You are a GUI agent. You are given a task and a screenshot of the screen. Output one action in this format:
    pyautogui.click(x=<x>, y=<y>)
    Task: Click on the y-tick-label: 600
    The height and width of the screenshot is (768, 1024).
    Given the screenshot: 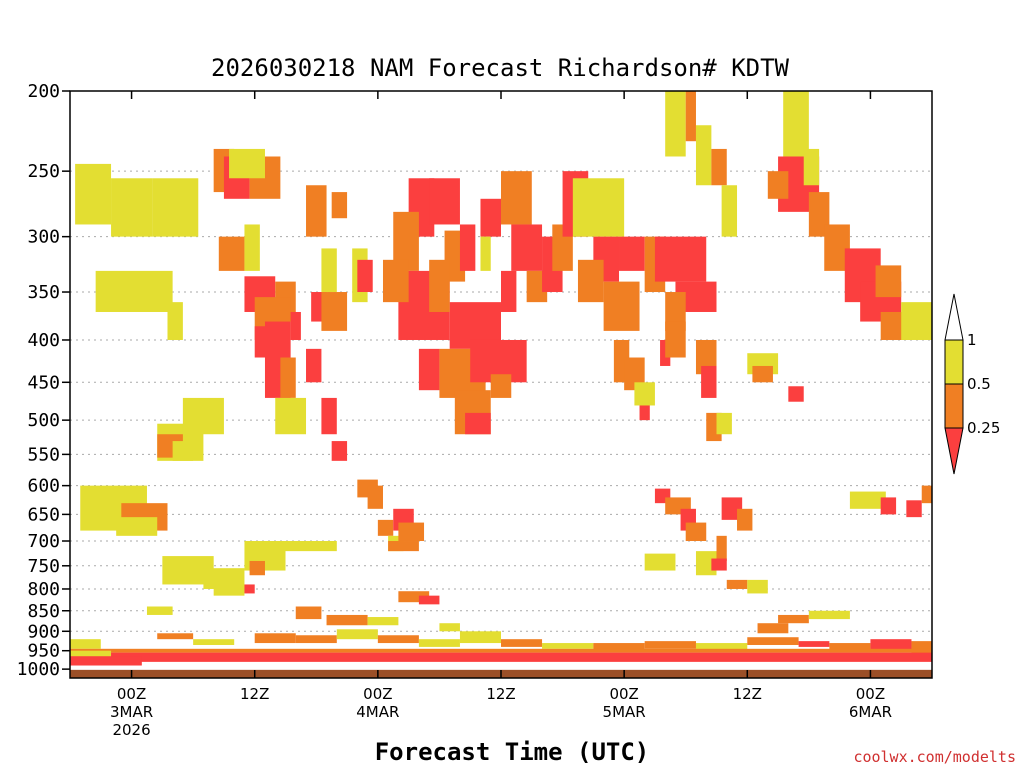 What is the action you would take?
    pyautogui.click(x=43, y=486)
    